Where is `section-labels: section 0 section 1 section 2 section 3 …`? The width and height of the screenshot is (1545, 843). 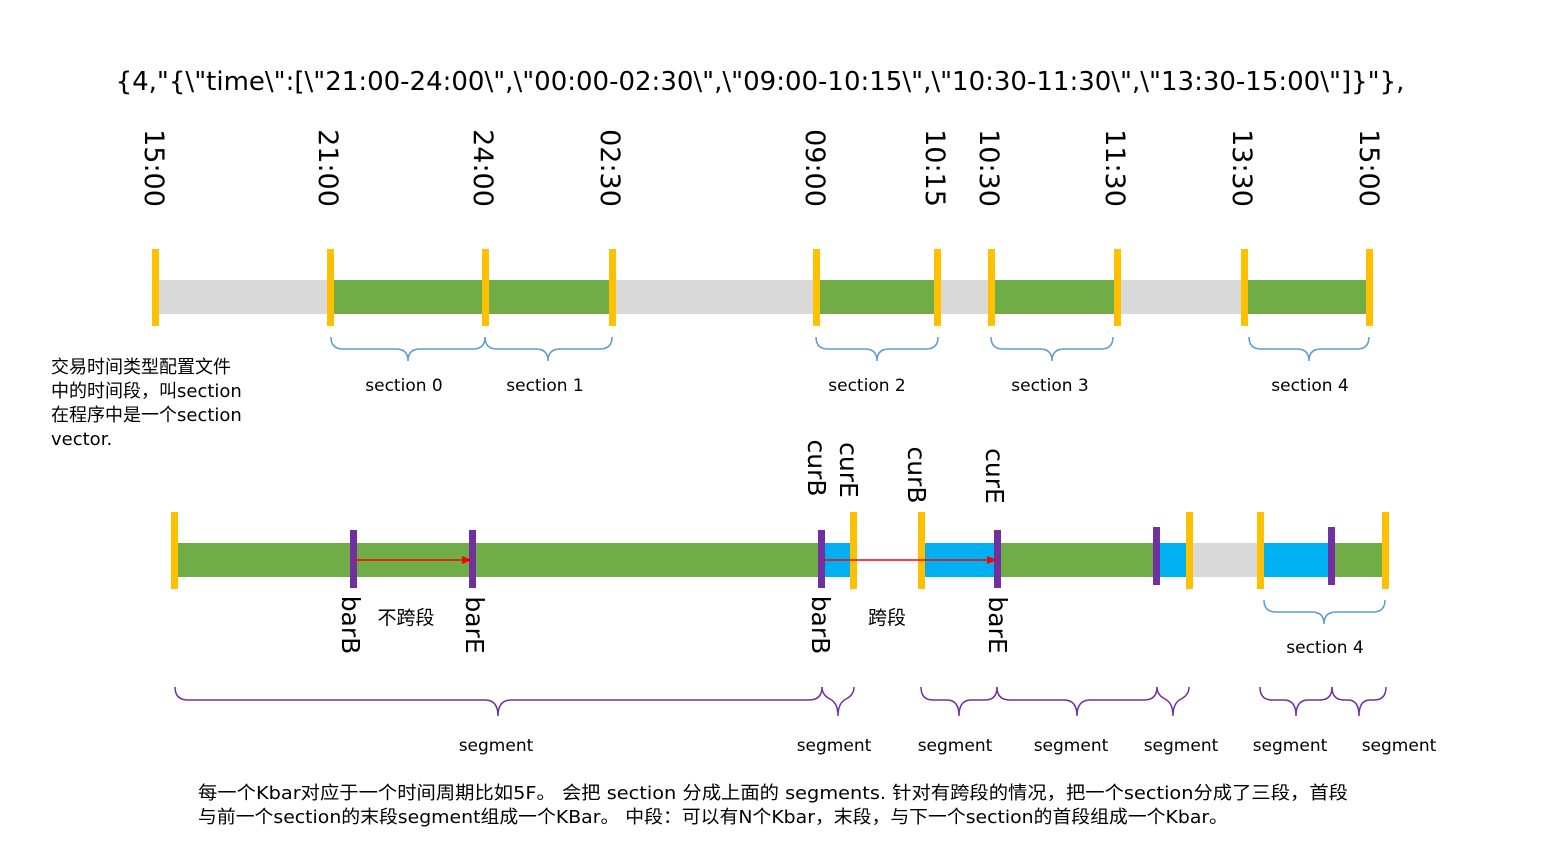 section-labels: section 0 section 1 section 2 section 3 … is located at coordinates (856, 386).